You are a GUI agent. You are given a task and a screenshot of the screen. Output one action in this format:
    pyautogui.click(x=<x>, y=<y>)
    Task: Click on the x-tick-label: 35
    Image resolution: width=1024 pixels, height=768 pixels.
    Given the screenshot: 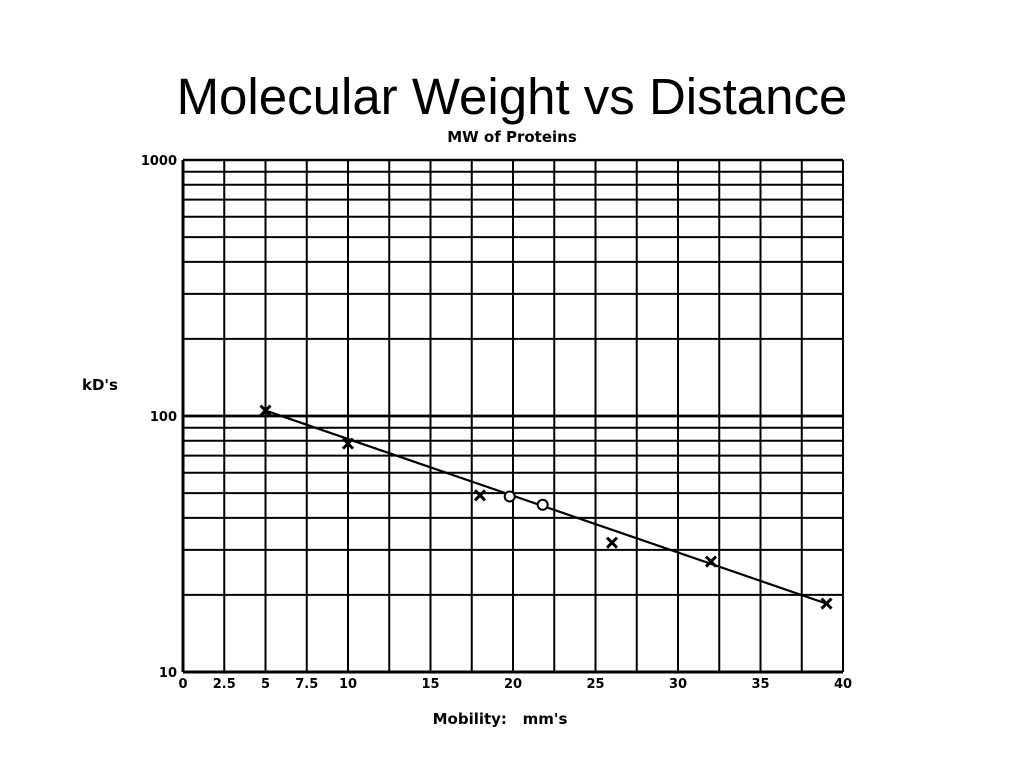 What is the action you would take?
    pyautogui.click(x=760, y=684)
    